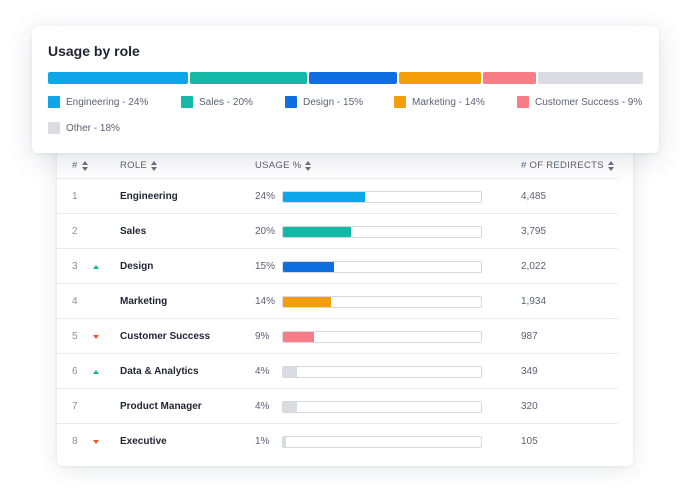 The height and width of the screenshot is (501, 690). I want to click on card-title: Usage by role, so click(94, 51).